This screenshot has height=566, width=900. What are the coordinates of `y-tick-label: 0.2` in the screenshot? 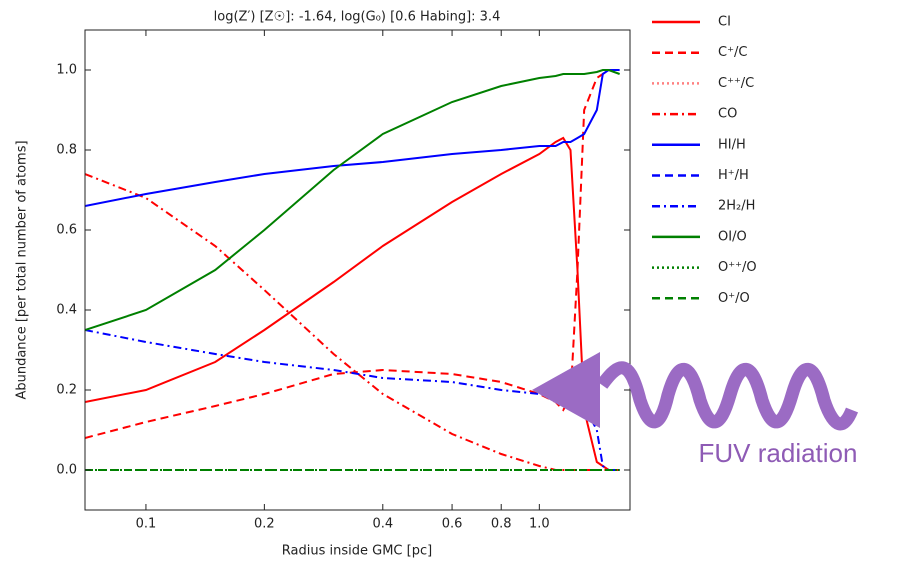 It's located at (66, 390).